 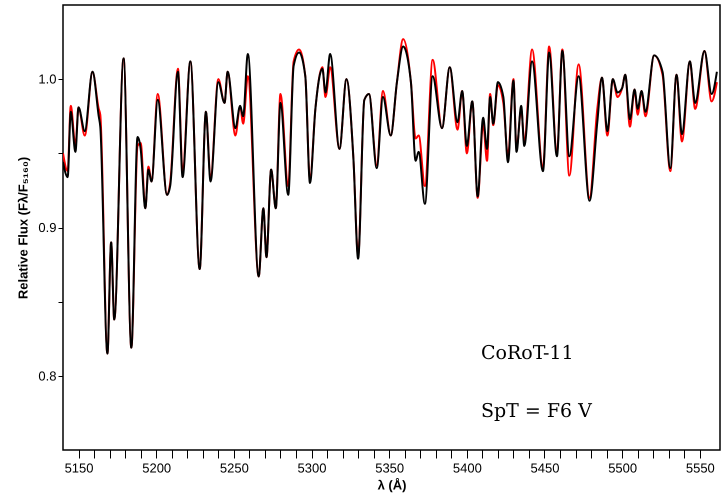 What do you see at coordinates (47, 376) in the screenshot?
I see `y-tick-label: 0.8` at bounding box center [47, 376].